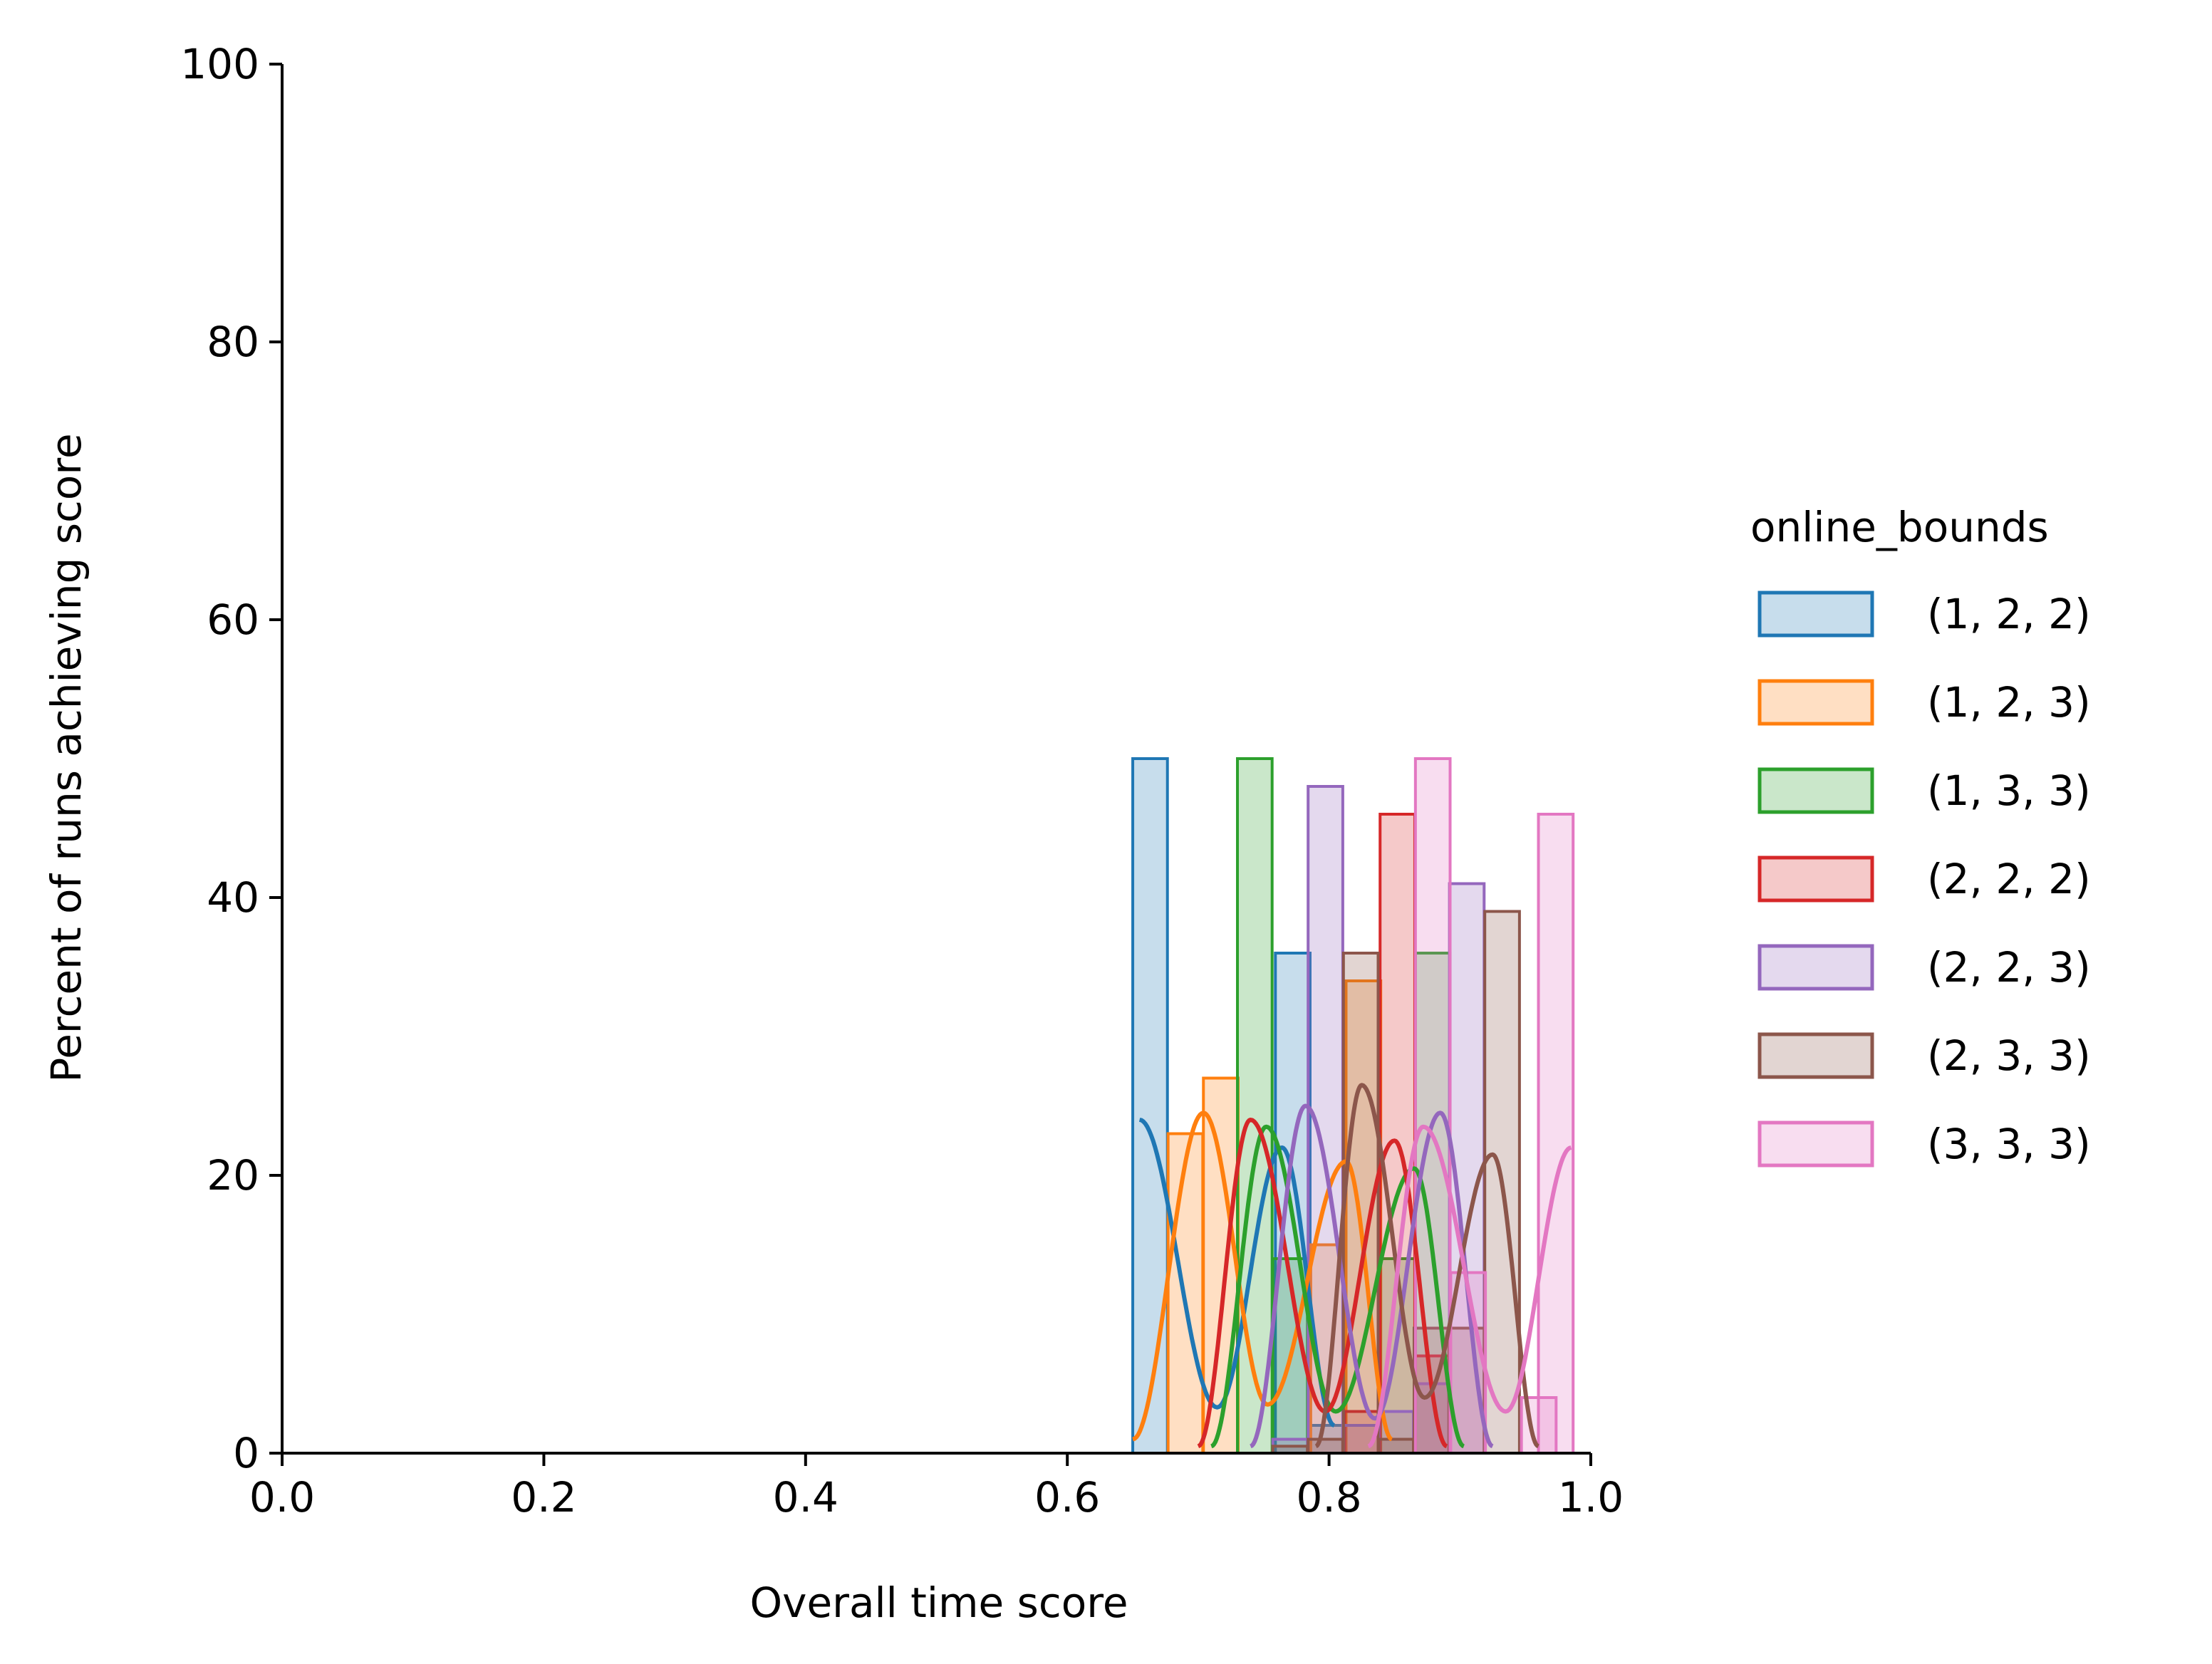  I want to click on y-tick-label: 0, so click(246, 1453).